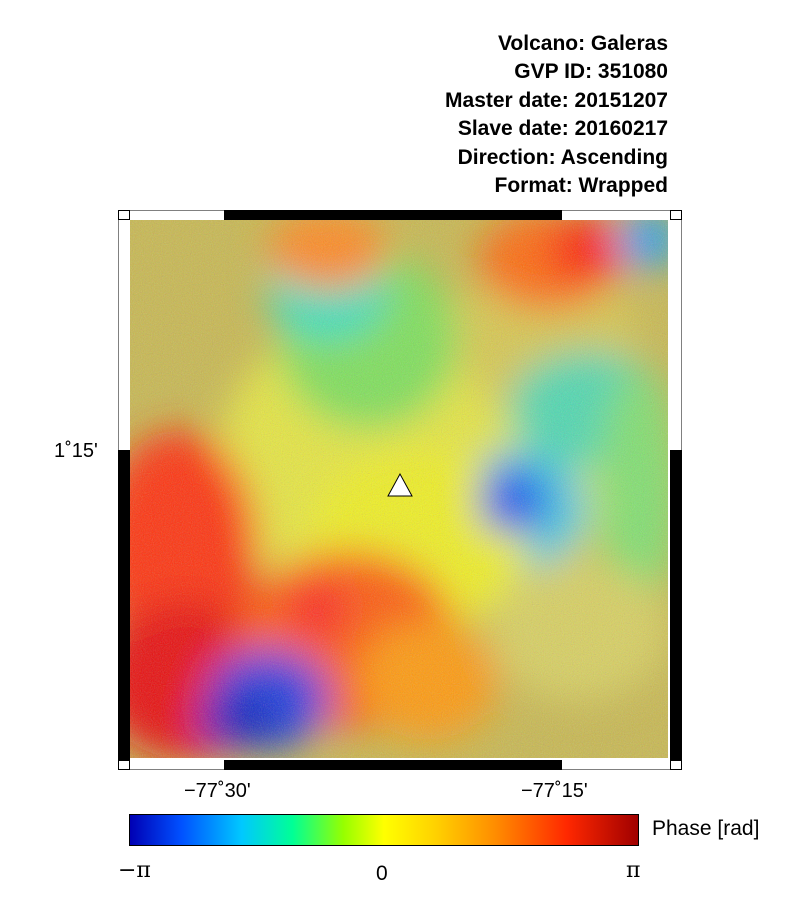 The height and width of the screenshot is (900, 800). What do you see at coordinates (581, 186) in the screenshot?
I see `format: Format: Wrapped` at bounding box center [581, 186].